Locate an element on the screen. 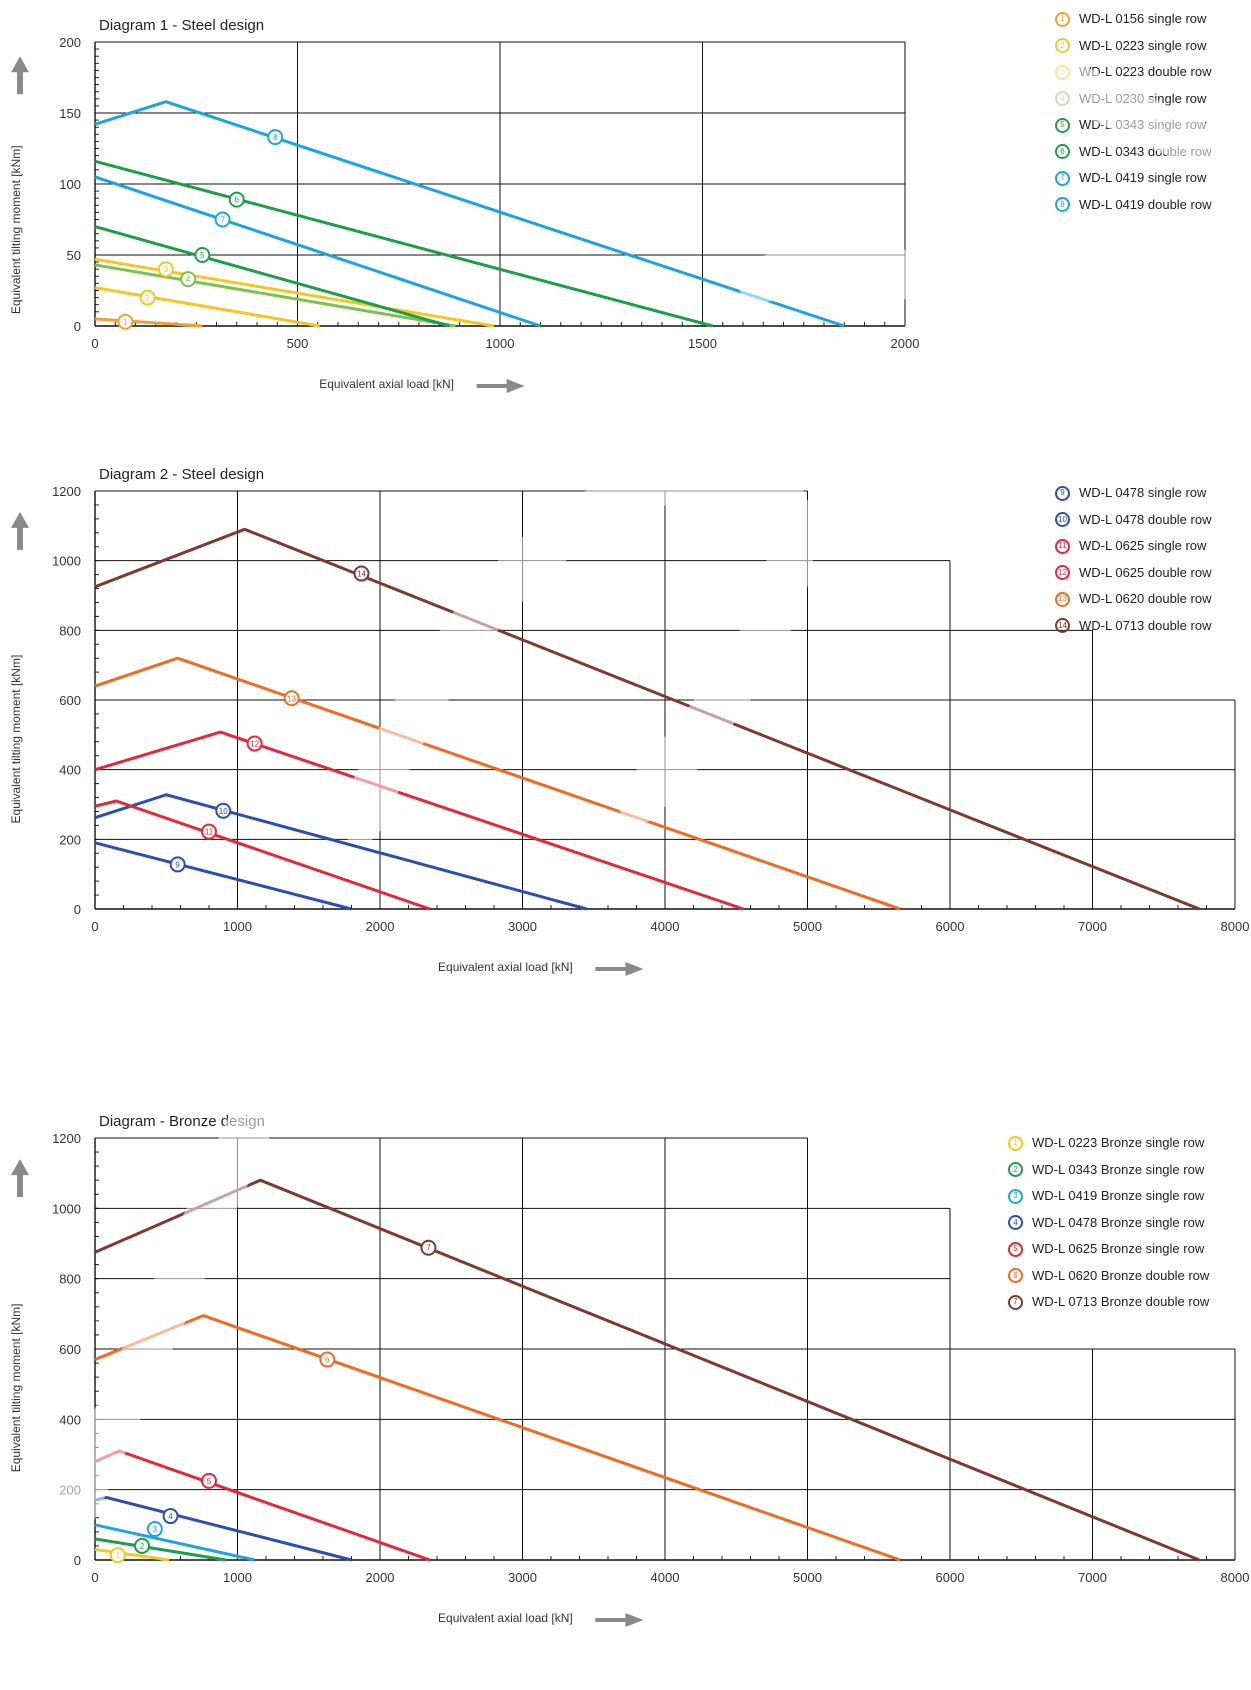 The width and height of the screenshot is (1251, 1690). y-tick-label: 1000 is located at coordinates (66, 561).